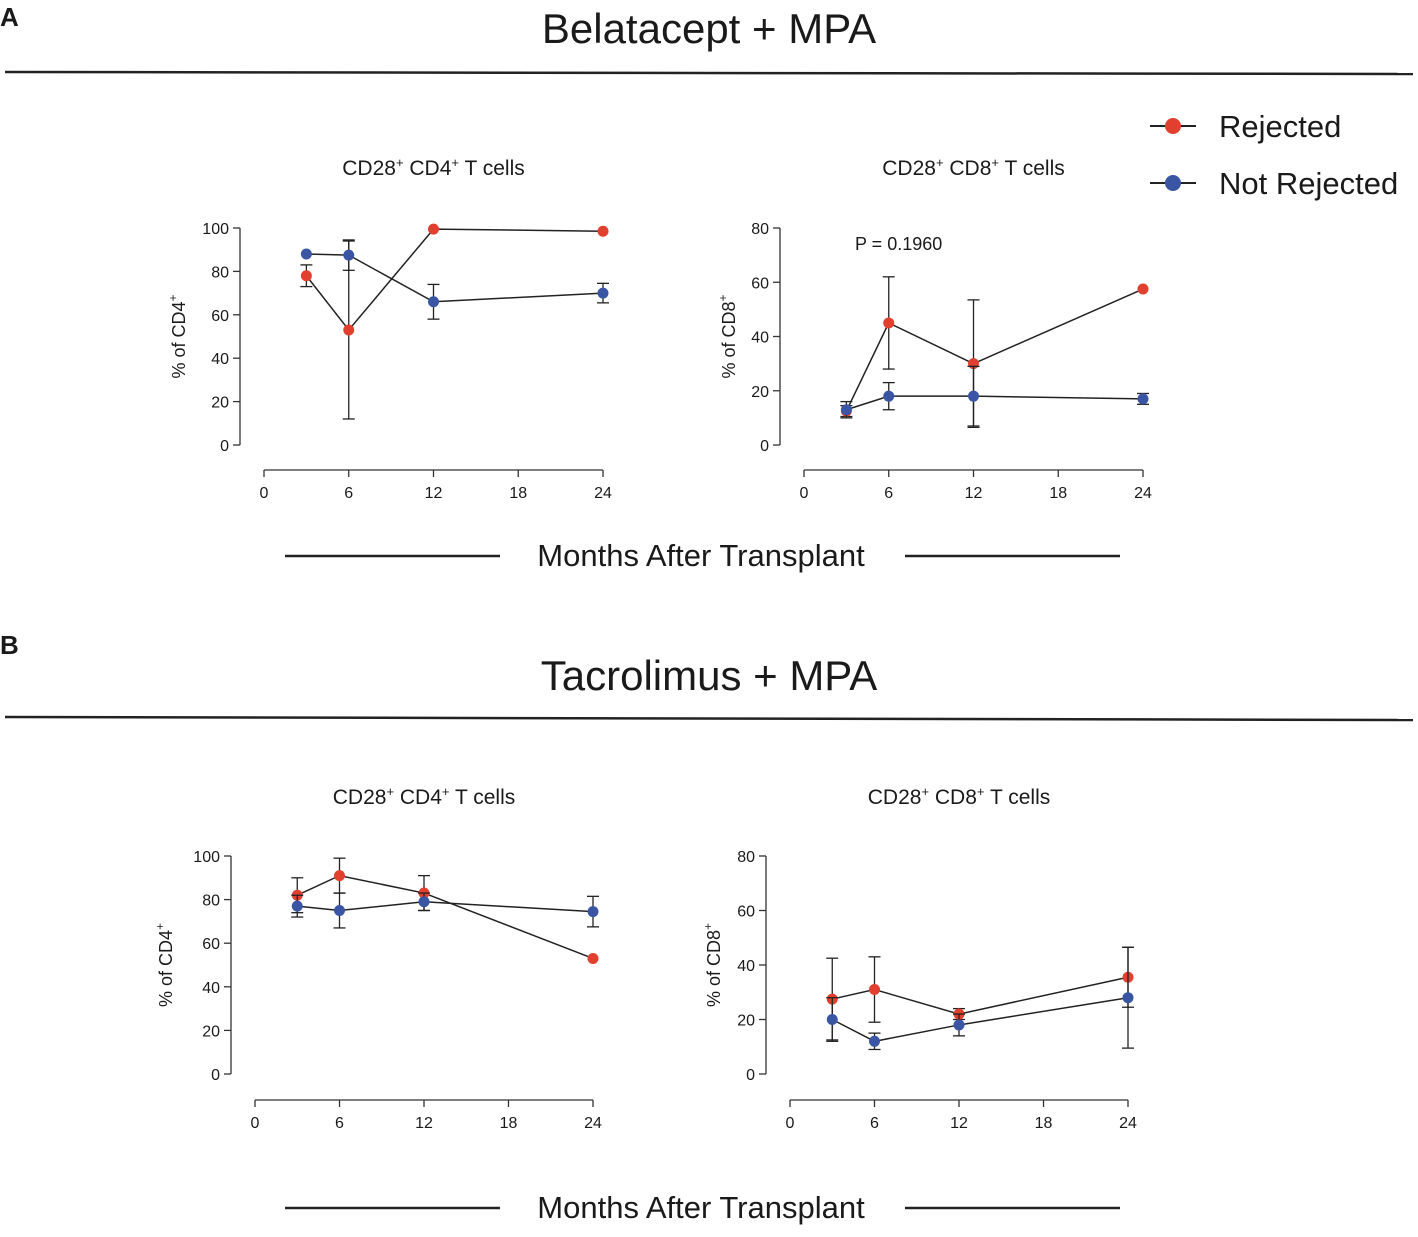 Image resolution: width=1418 pixels, height=1237 pixels. I want to click on legend-marker-rejected, so click(1173, 126).